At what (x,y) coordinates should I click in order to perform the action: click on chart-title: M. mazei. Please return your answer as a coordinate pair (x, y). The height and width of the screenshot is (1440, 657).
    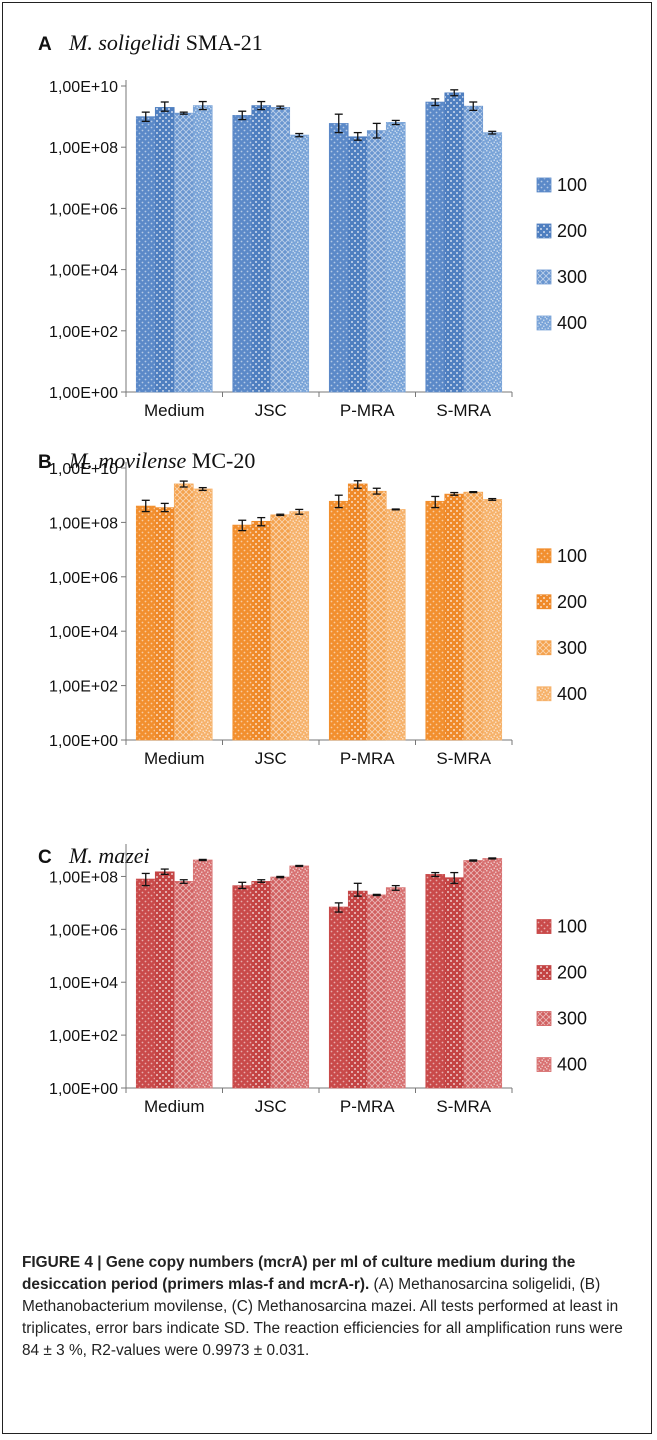
    Looking at the image, I should click on (109, 855).